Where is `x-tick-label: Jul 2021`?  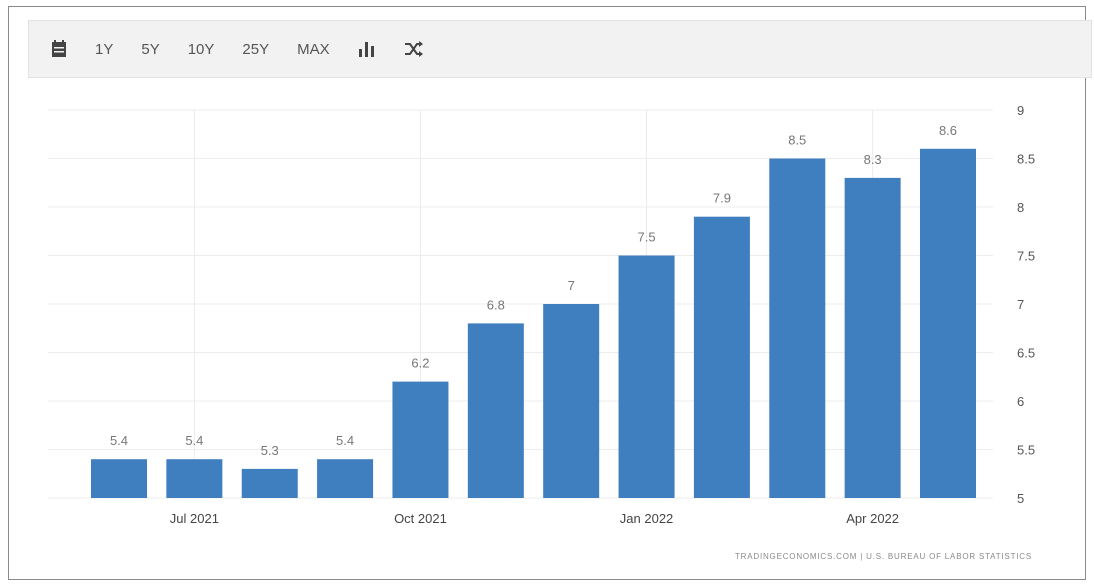 x-tick-label: Jul 2021 is located at coordinates (194, 518).